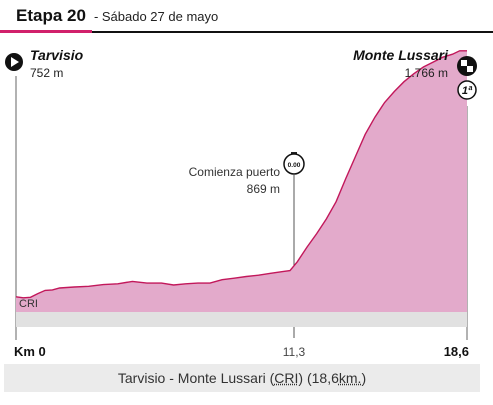  Describe the element at coordinates (30, 351) in the screenshot. I see `tick-label-km0: Km 0` at that location.